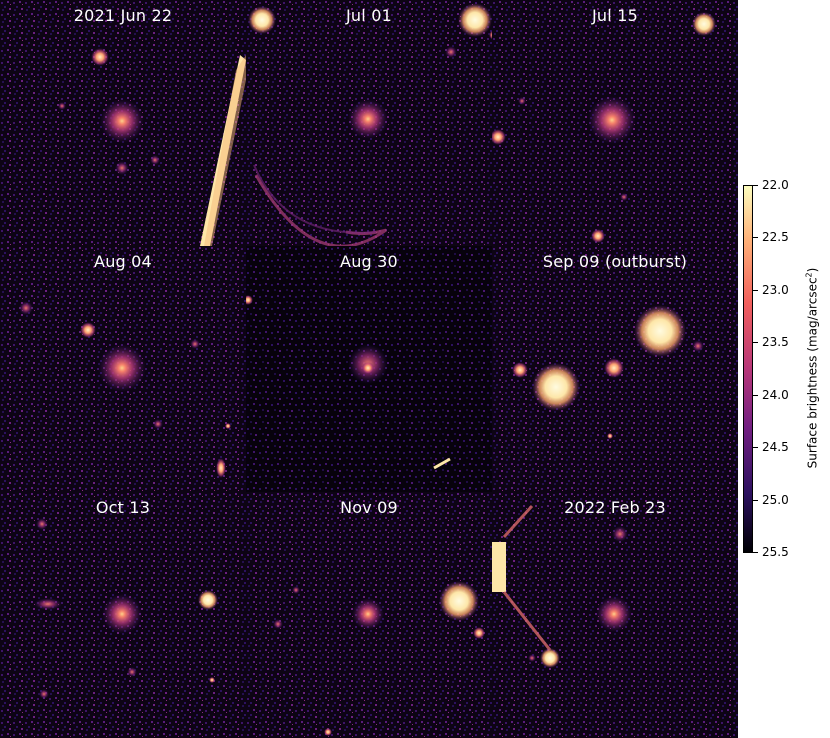  I want to click on panel-label: Jul 01, so click(369, 15).